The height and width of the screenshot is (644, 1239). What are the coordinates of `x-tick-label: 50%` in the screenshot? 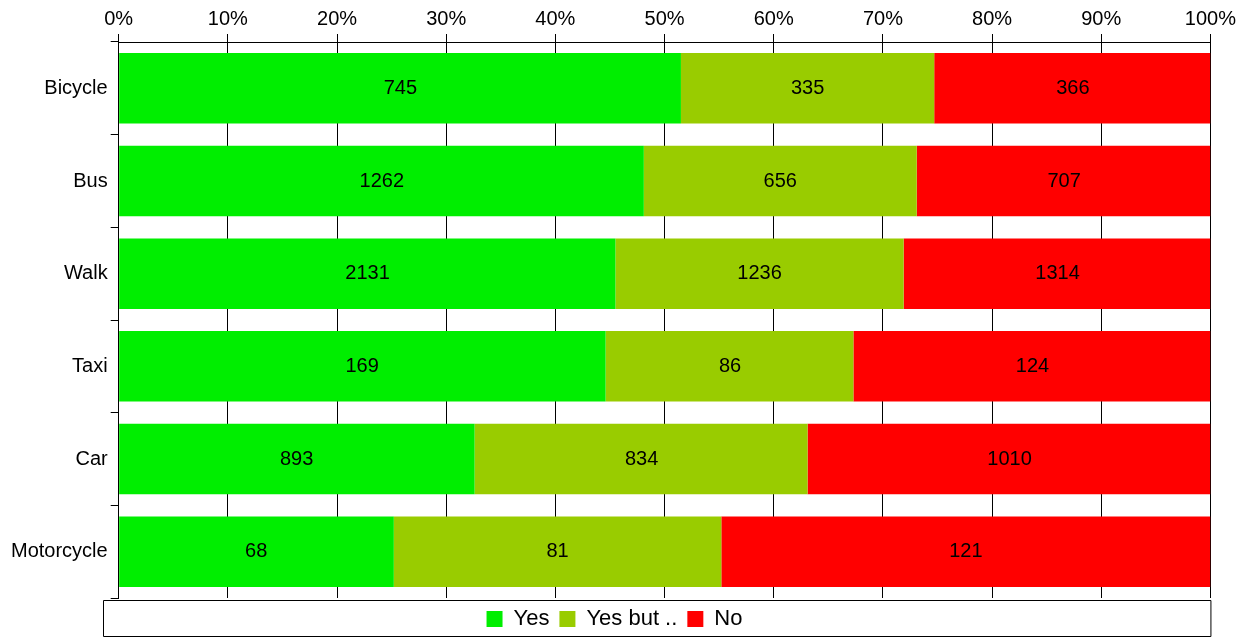 It's located at (664, 17).